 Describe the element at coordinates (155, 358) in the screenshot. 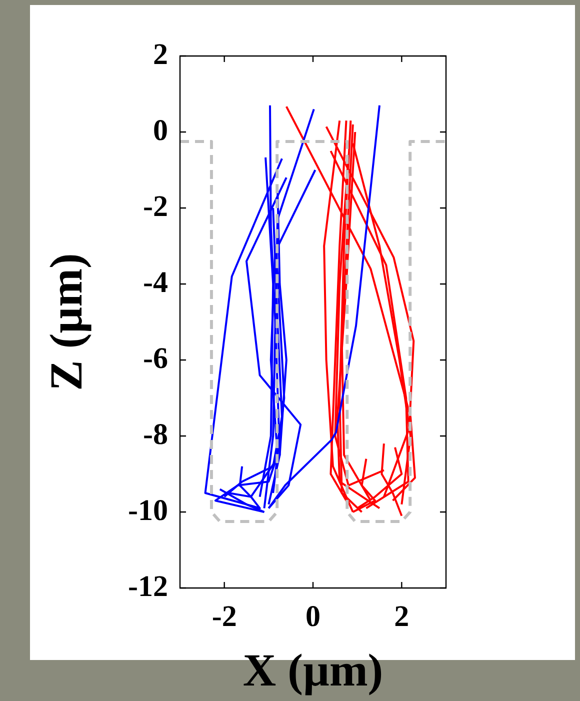

I see `y-tick-label: -6` at that location.